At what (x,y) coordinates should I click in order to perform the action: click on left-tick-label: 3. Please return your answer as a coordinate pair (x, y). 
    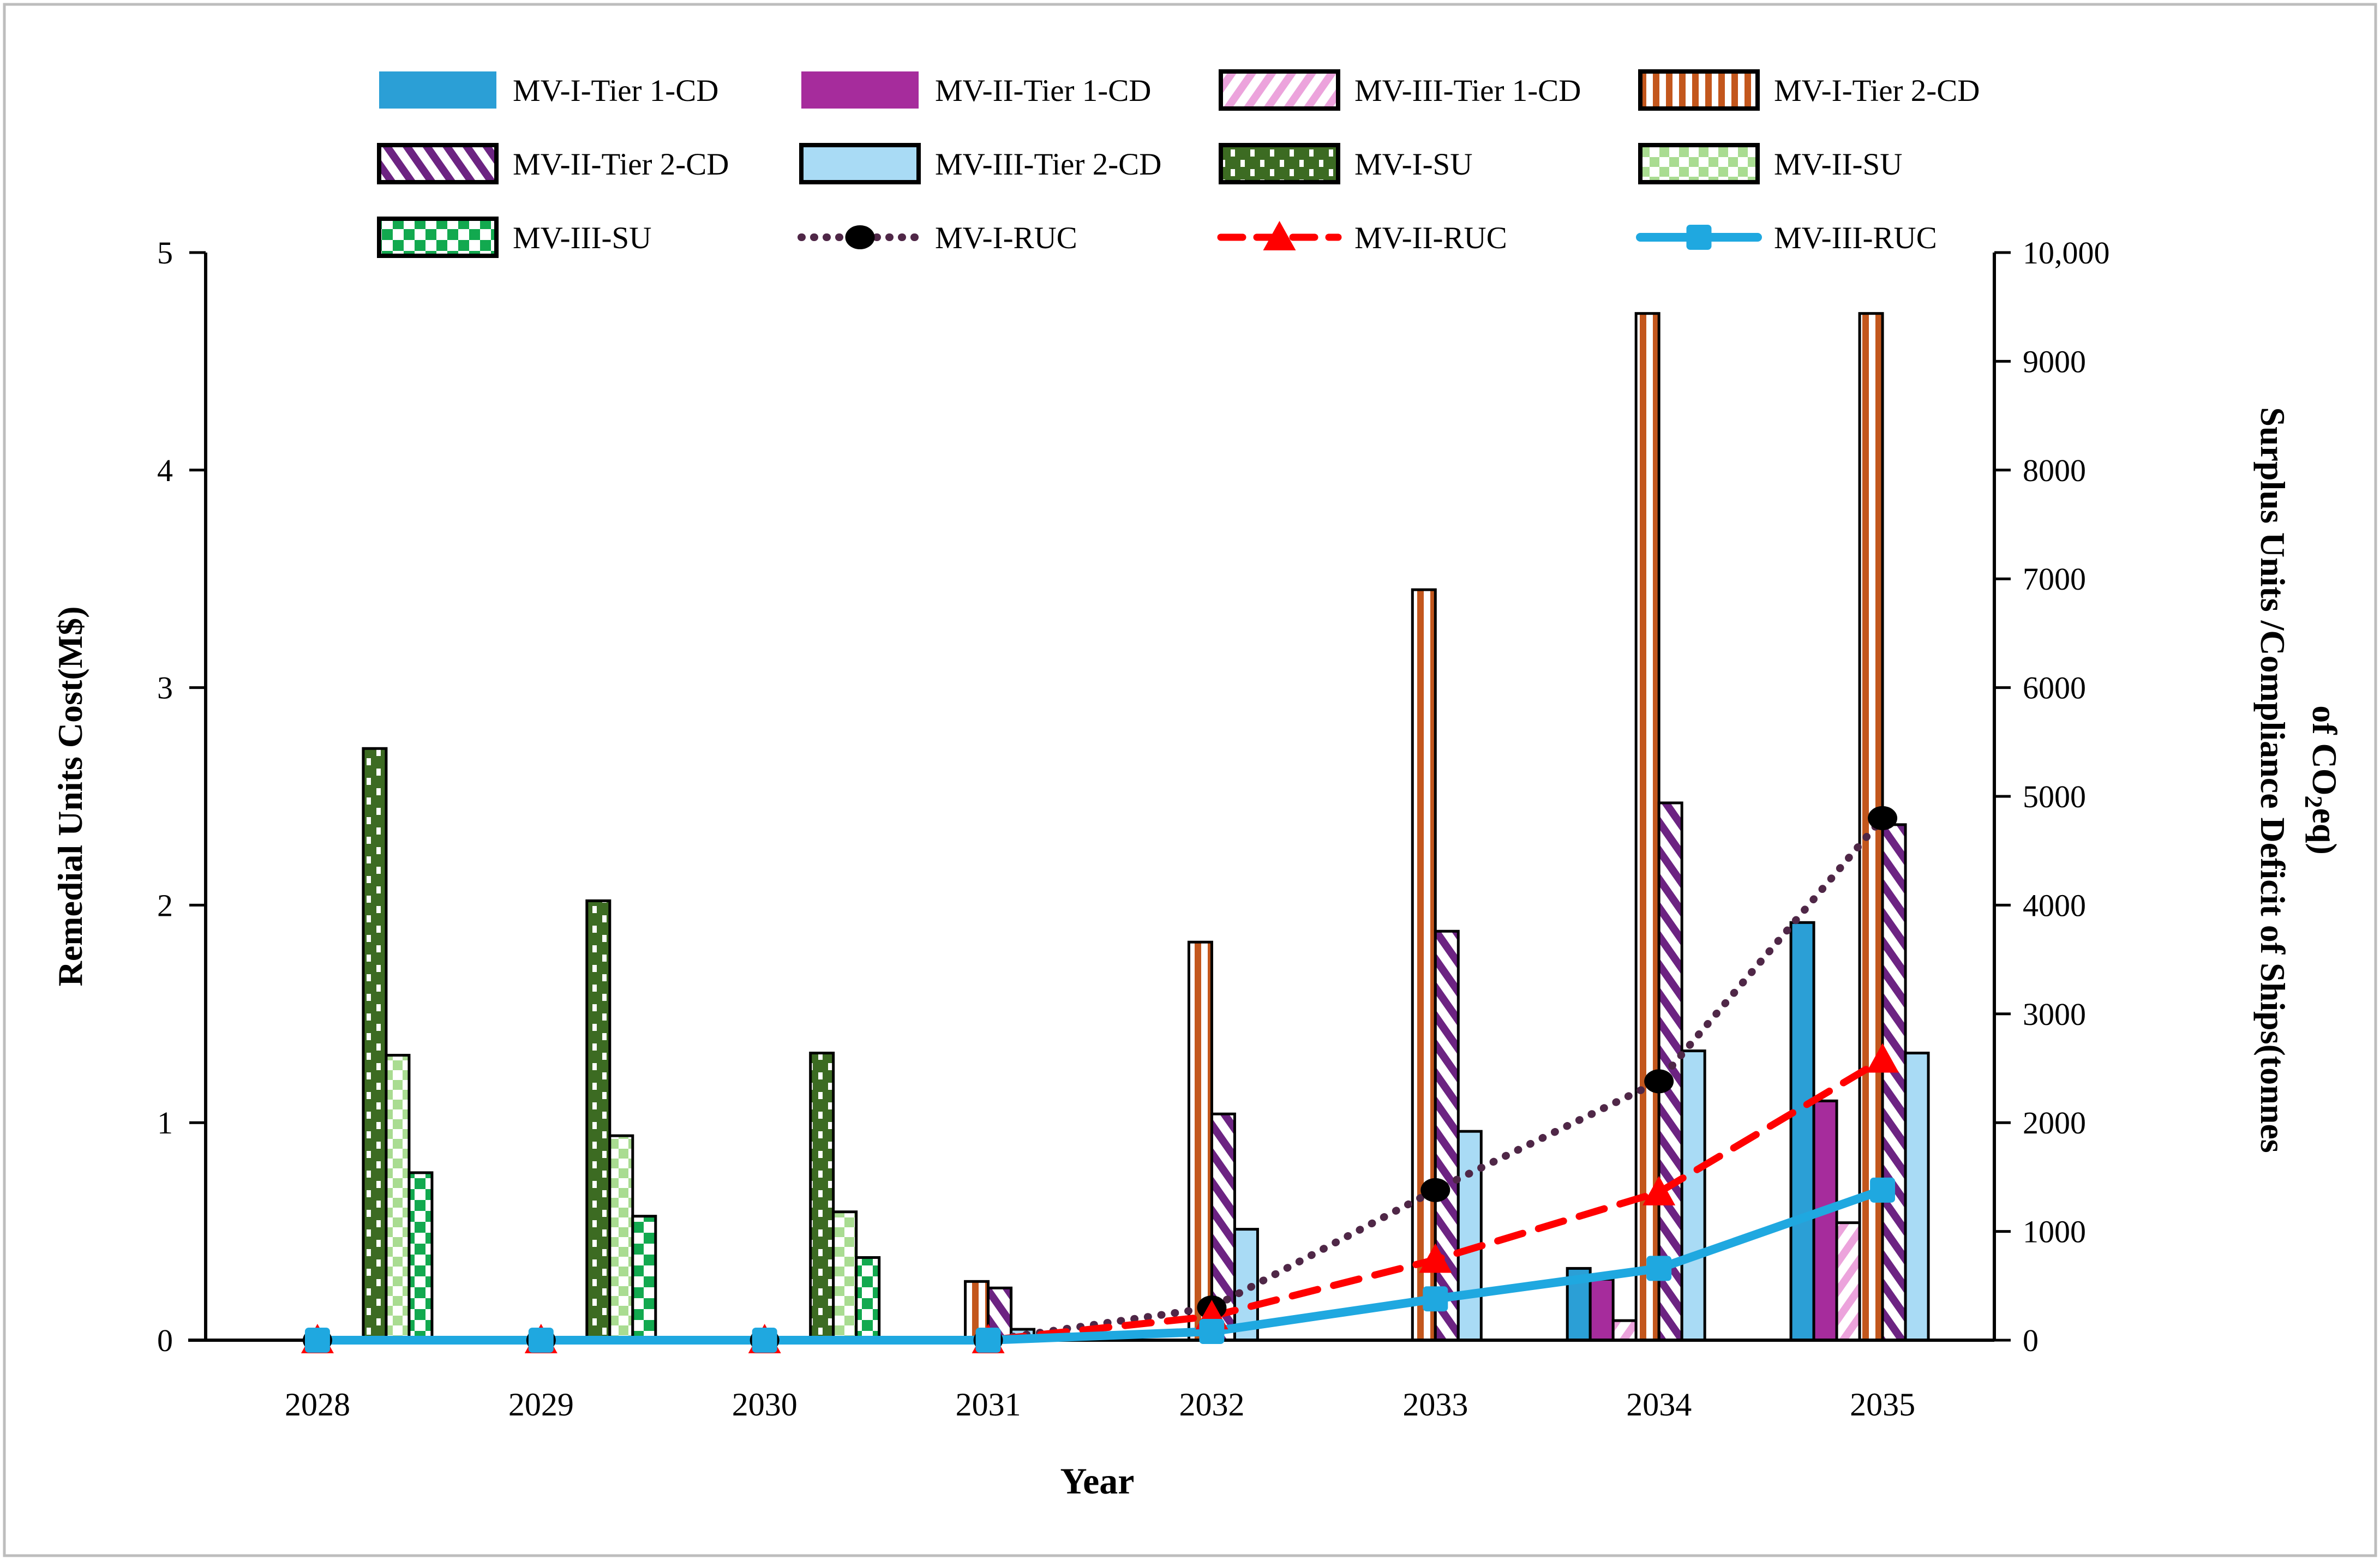
    Looking at the image, I should click on (165, 688).